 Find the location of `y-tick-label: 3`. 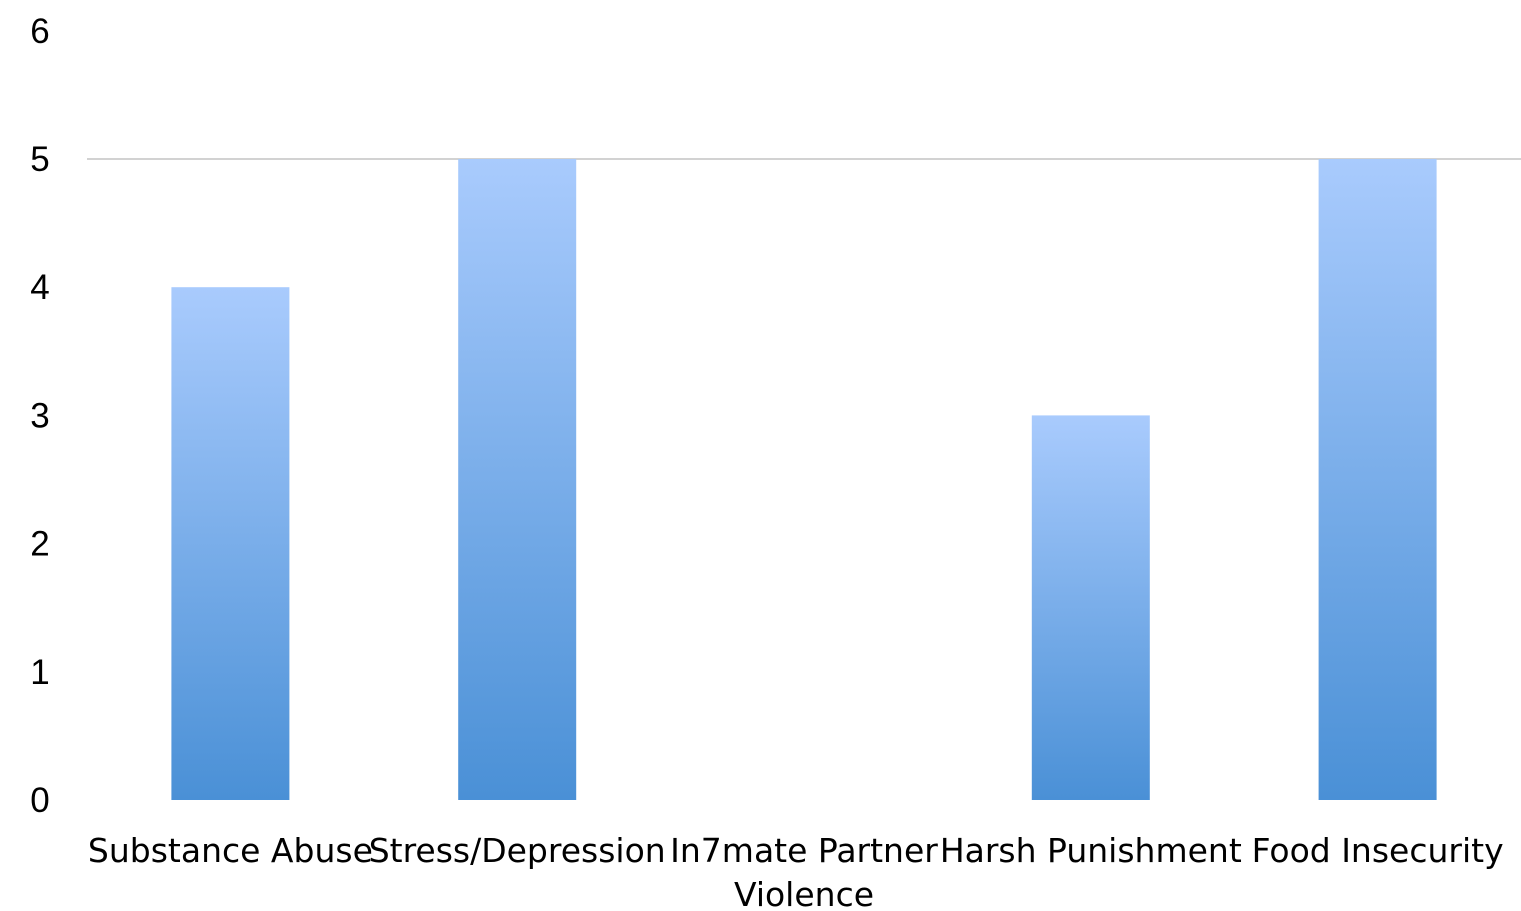

y-tick-label: 3 is located at coordinates (39, 415).